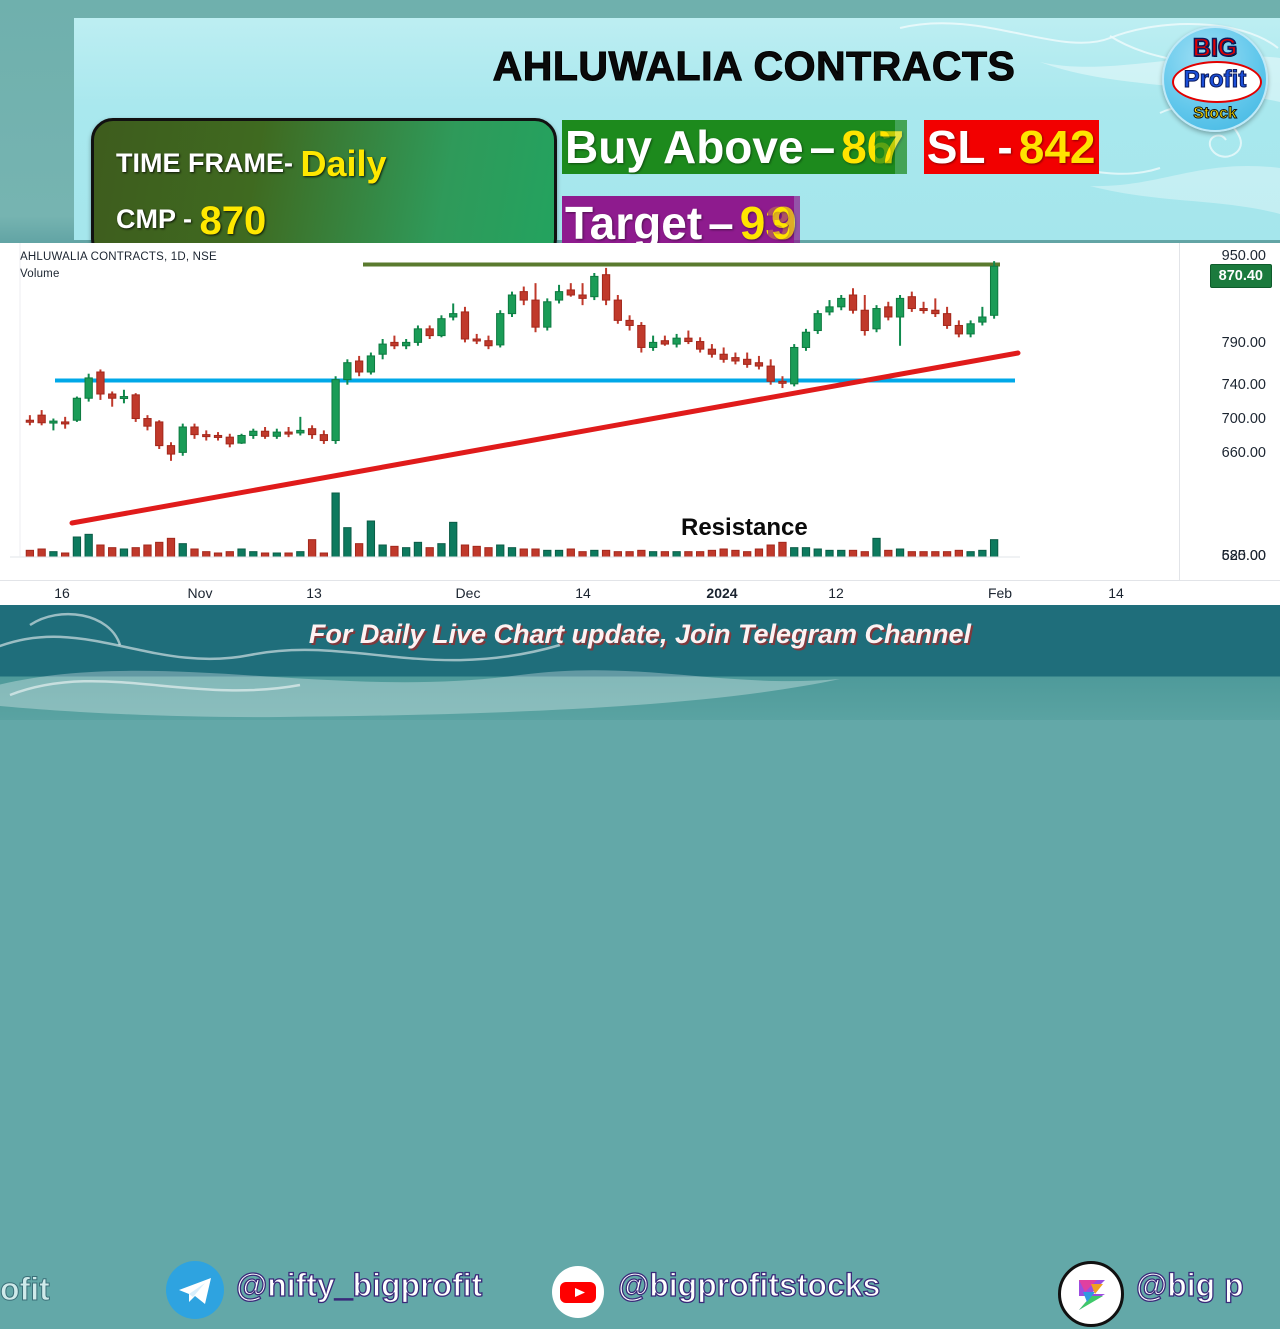  I want to click on logo-oval-shape, so click(1217, 82).